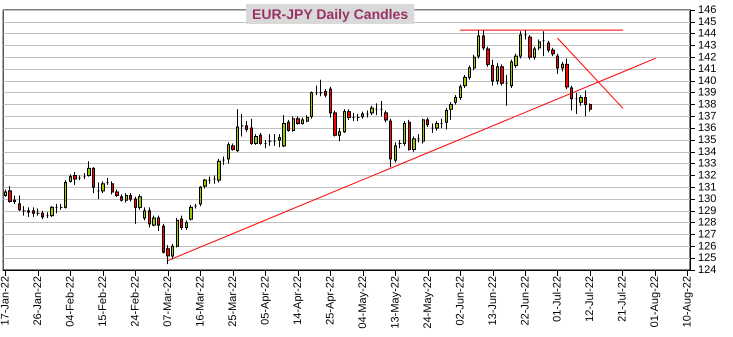 This screenshot has width=733, height=337. What do you see at coordinates (395, 302) in the screenshot?
I see `x-tick-label: 13-May-22` at bounding box center [395, 302].